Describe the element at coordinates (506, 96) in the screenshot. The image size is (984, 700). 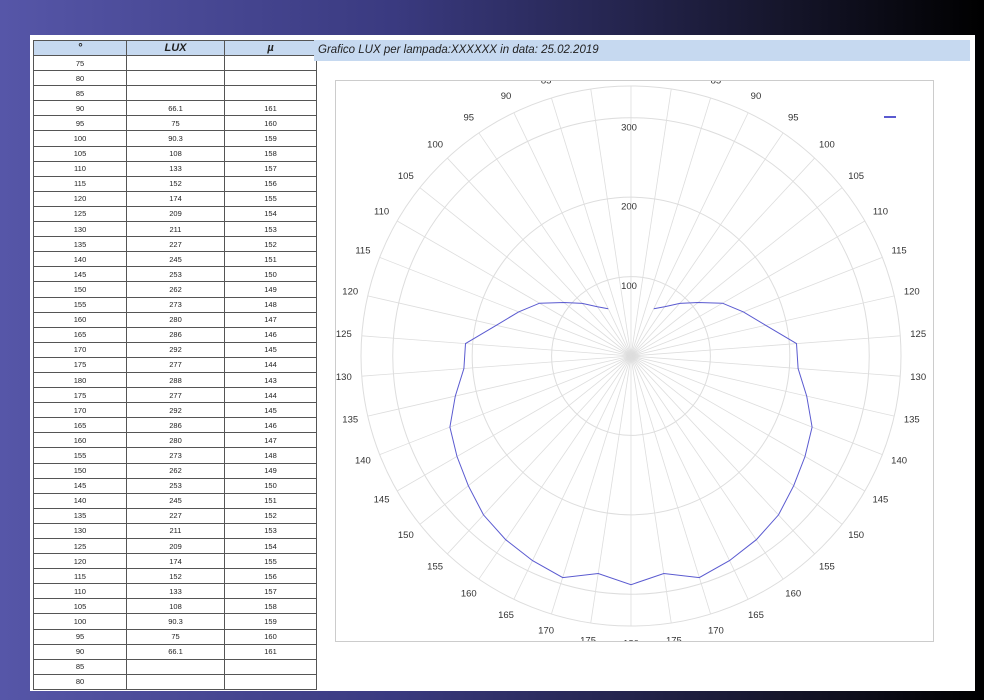
I see `angle-label: 90` at that location.